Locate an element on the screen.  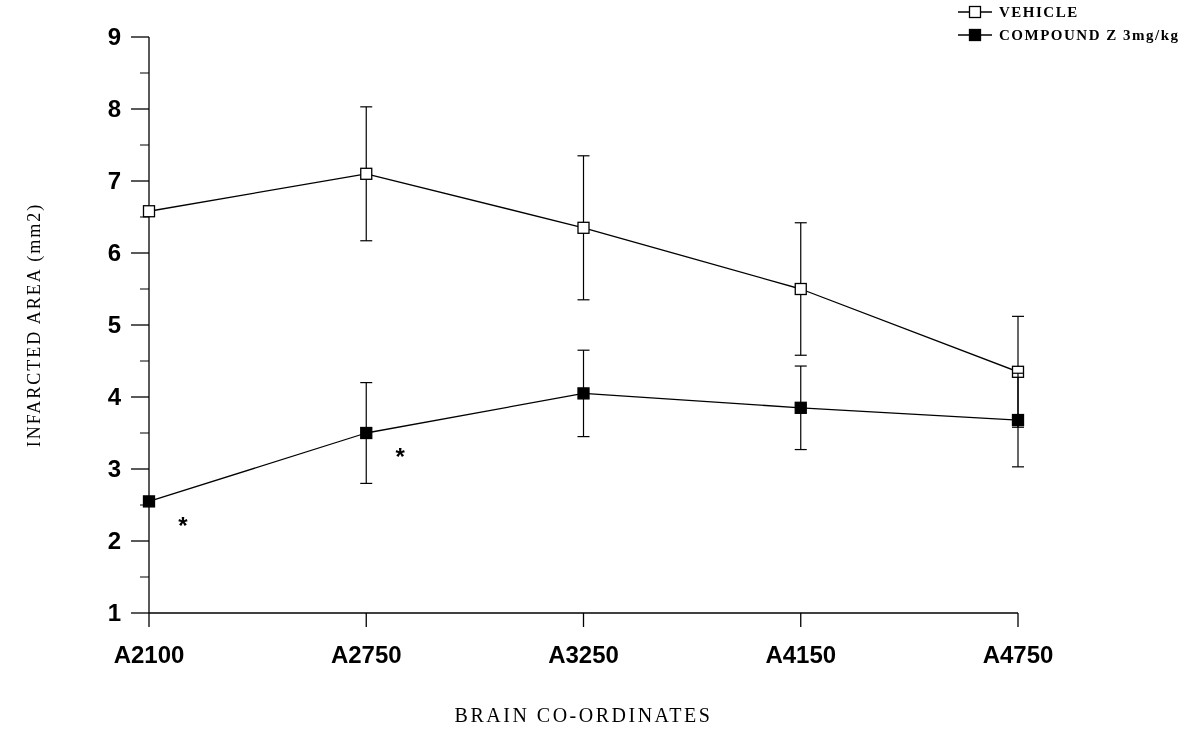
y-tick-label: 4 is located at coordinates (114, 397).